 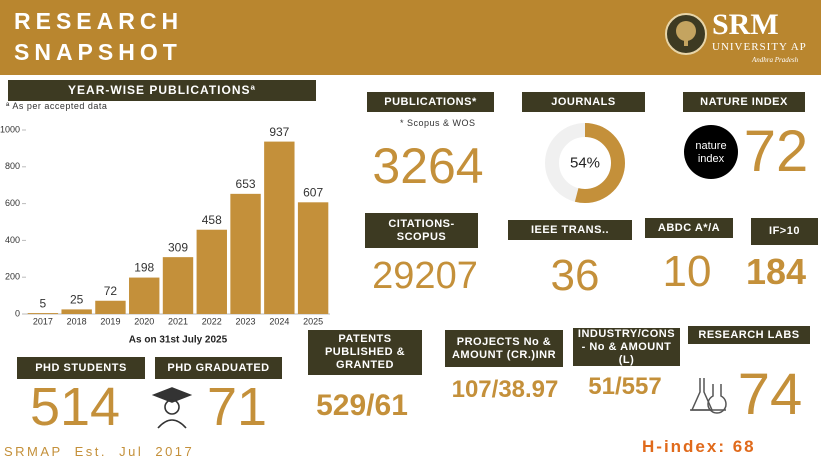 I want to click on publications-note: * Scopus & WOS, so click(x=438, y=123).